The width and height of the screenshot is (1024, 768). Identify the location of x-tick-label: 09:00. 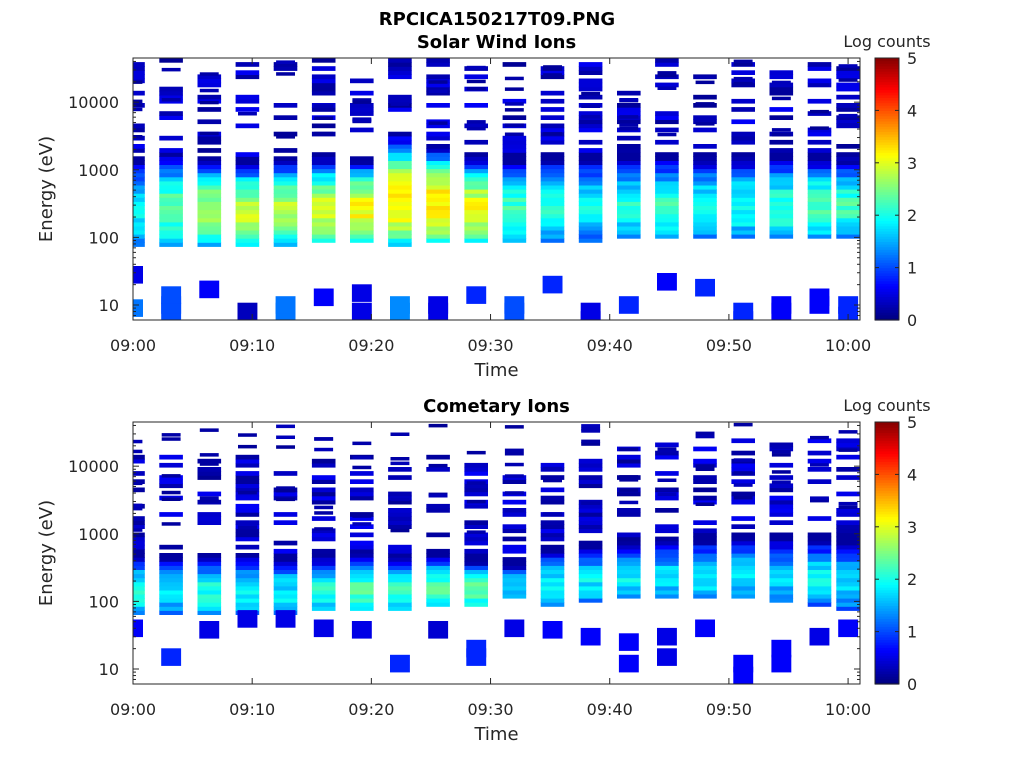
(133, 345).